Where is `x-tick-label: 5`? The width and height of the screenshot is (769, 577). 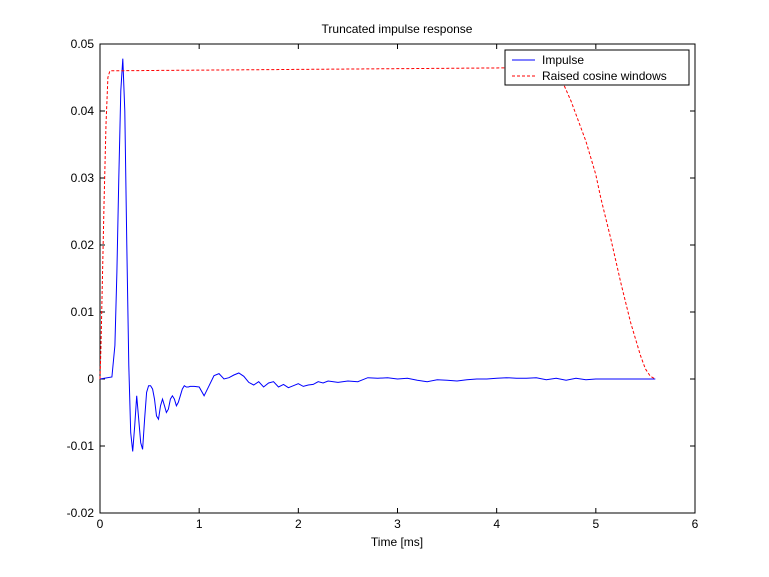 x-tick-label: 5 is located at coordinates (595, 524).